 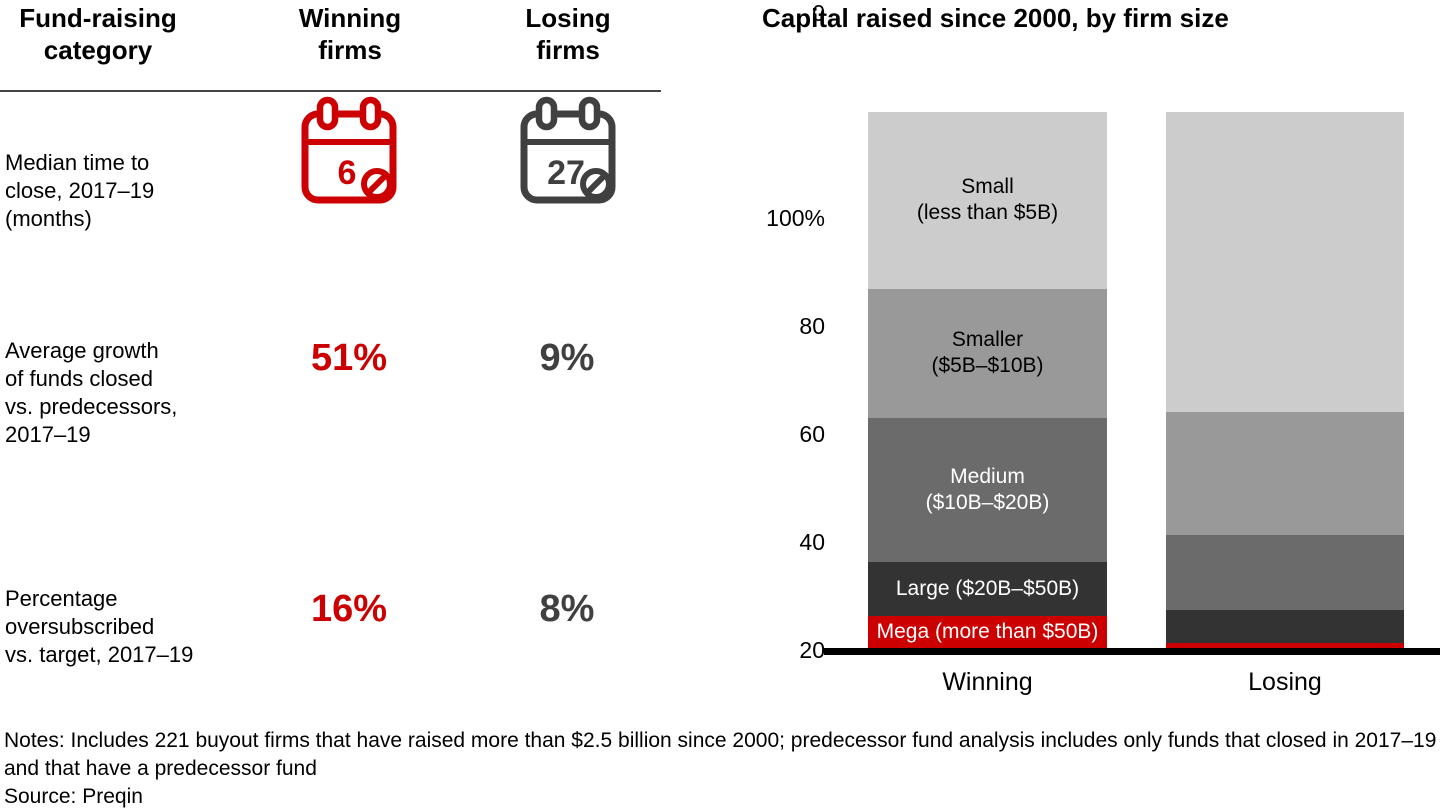 What do you see at coordinates (812, 326) in the screenshot?
I see `y-axis-tick-80: 80` at bounding box center [812, 326].